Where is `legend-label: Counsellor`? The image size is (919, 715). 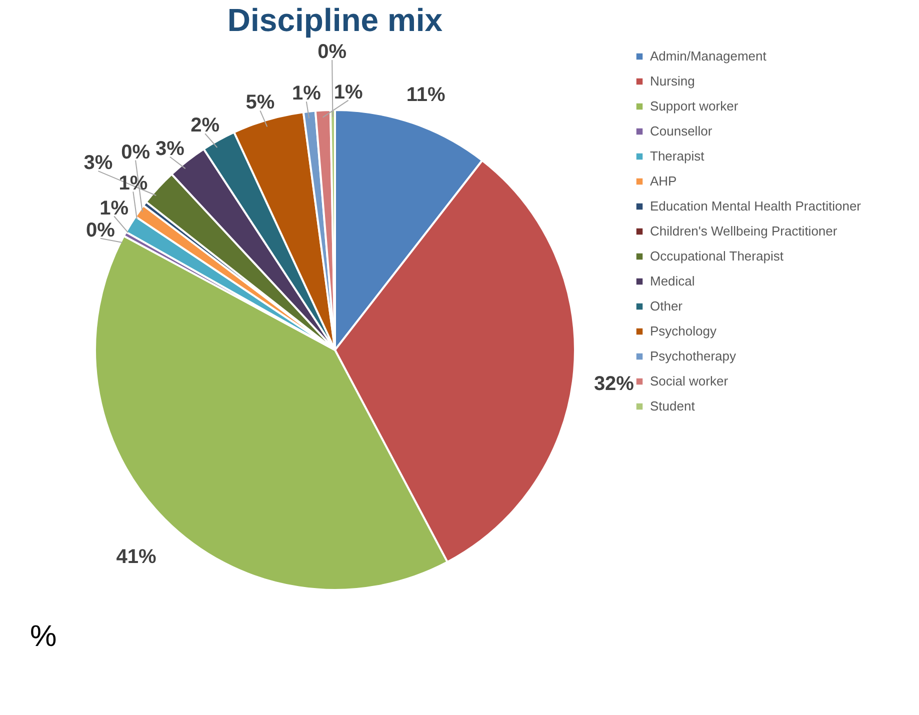
legend-label: Counsellor is located at coordinates (681, 131).